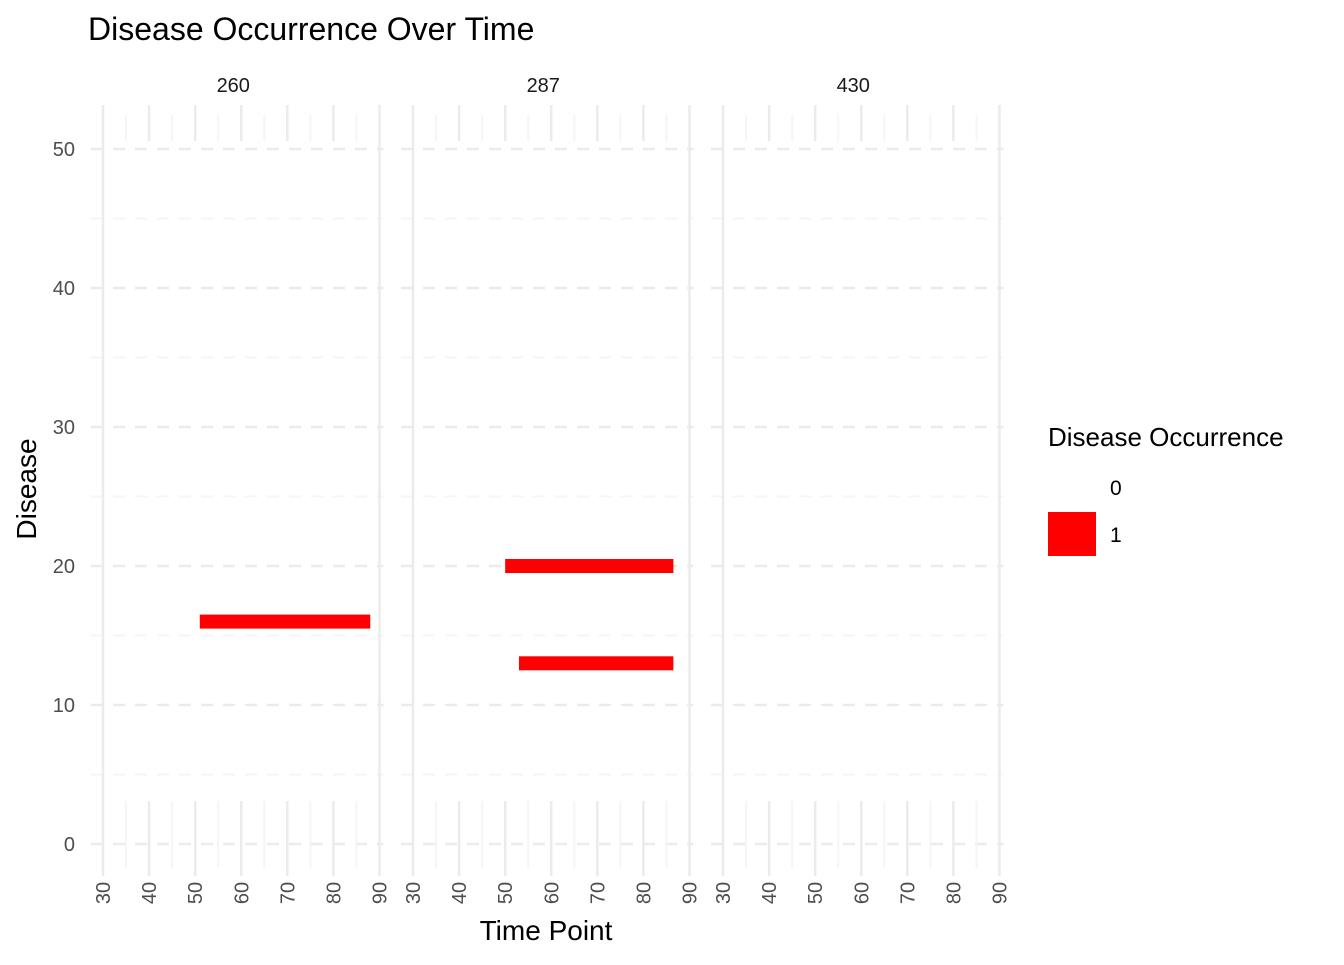  I want to click on chart-title: Disease Occurrence Over Time, so click(311, 29).